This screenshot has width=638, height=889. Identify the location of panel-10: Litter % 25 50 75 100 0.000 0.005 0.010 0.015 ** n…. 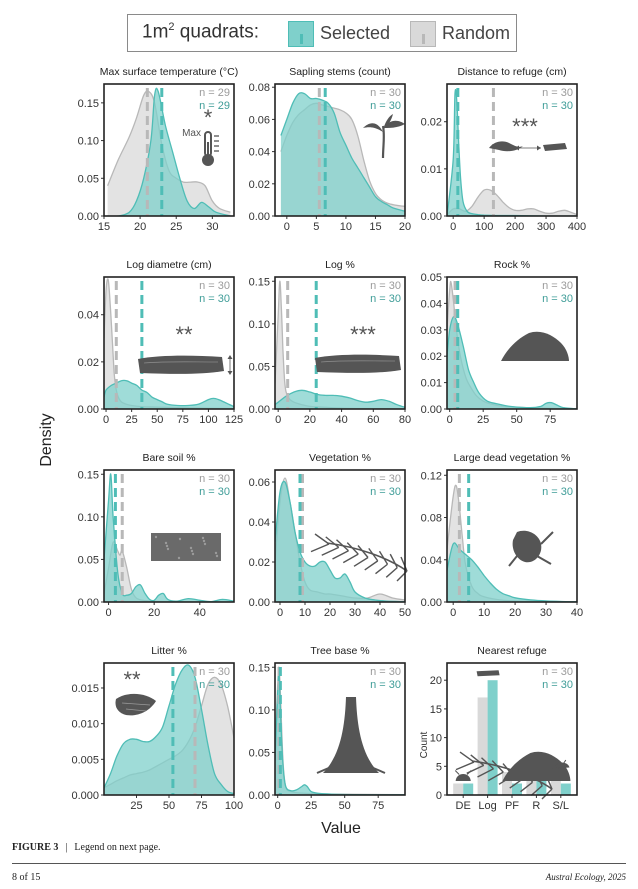
(157, 728).